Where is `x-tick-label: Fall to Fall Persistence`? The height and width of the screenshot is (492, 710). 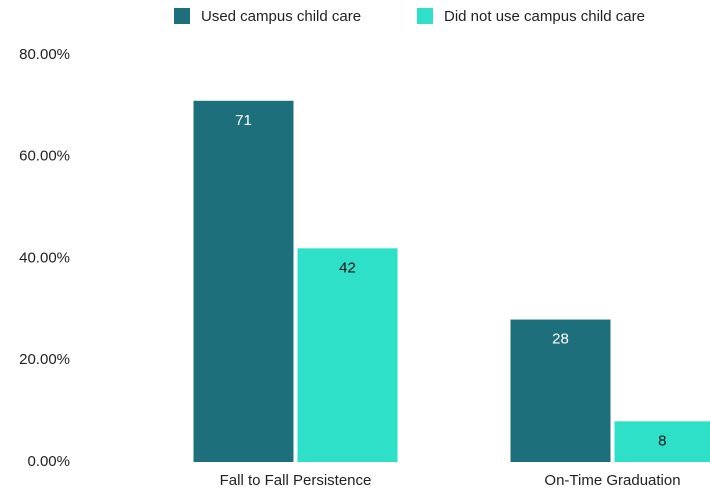
x-tick-label: Fall to Fall Persistence is located at coordinates (296, 480).